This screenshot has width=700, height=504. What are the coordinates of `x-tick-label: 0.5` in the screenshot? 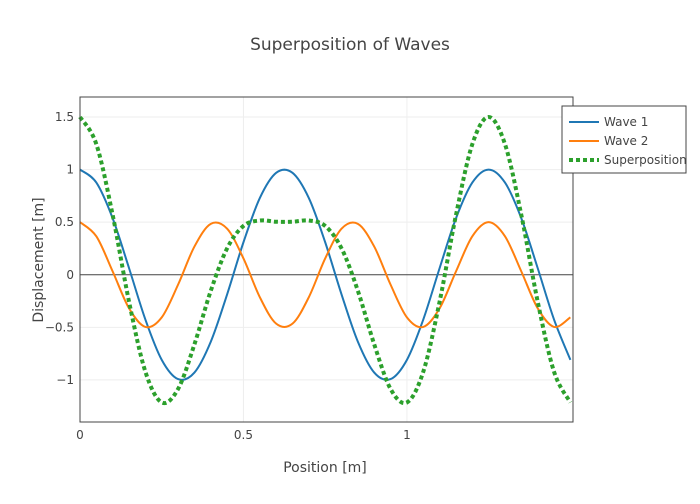 It's located at (243, 435).